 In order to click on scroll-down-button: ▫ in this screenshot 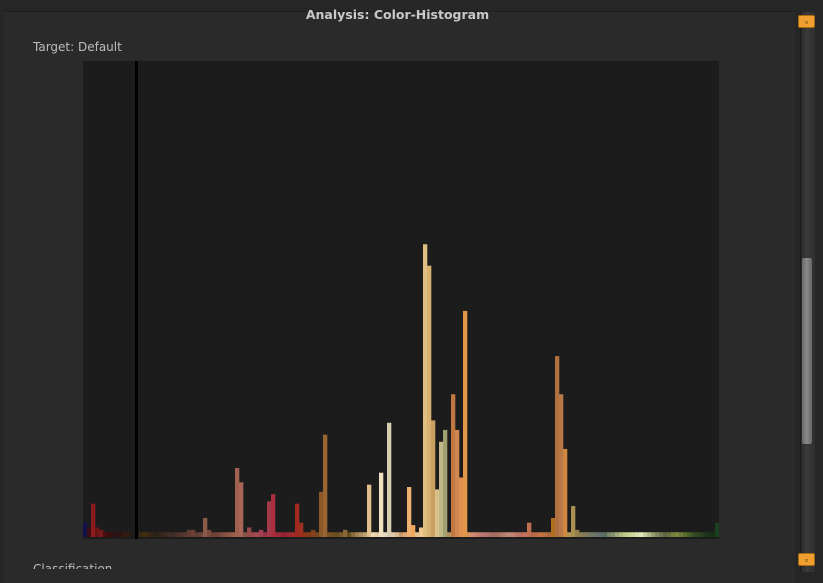, I will do `click(806, 559)`.